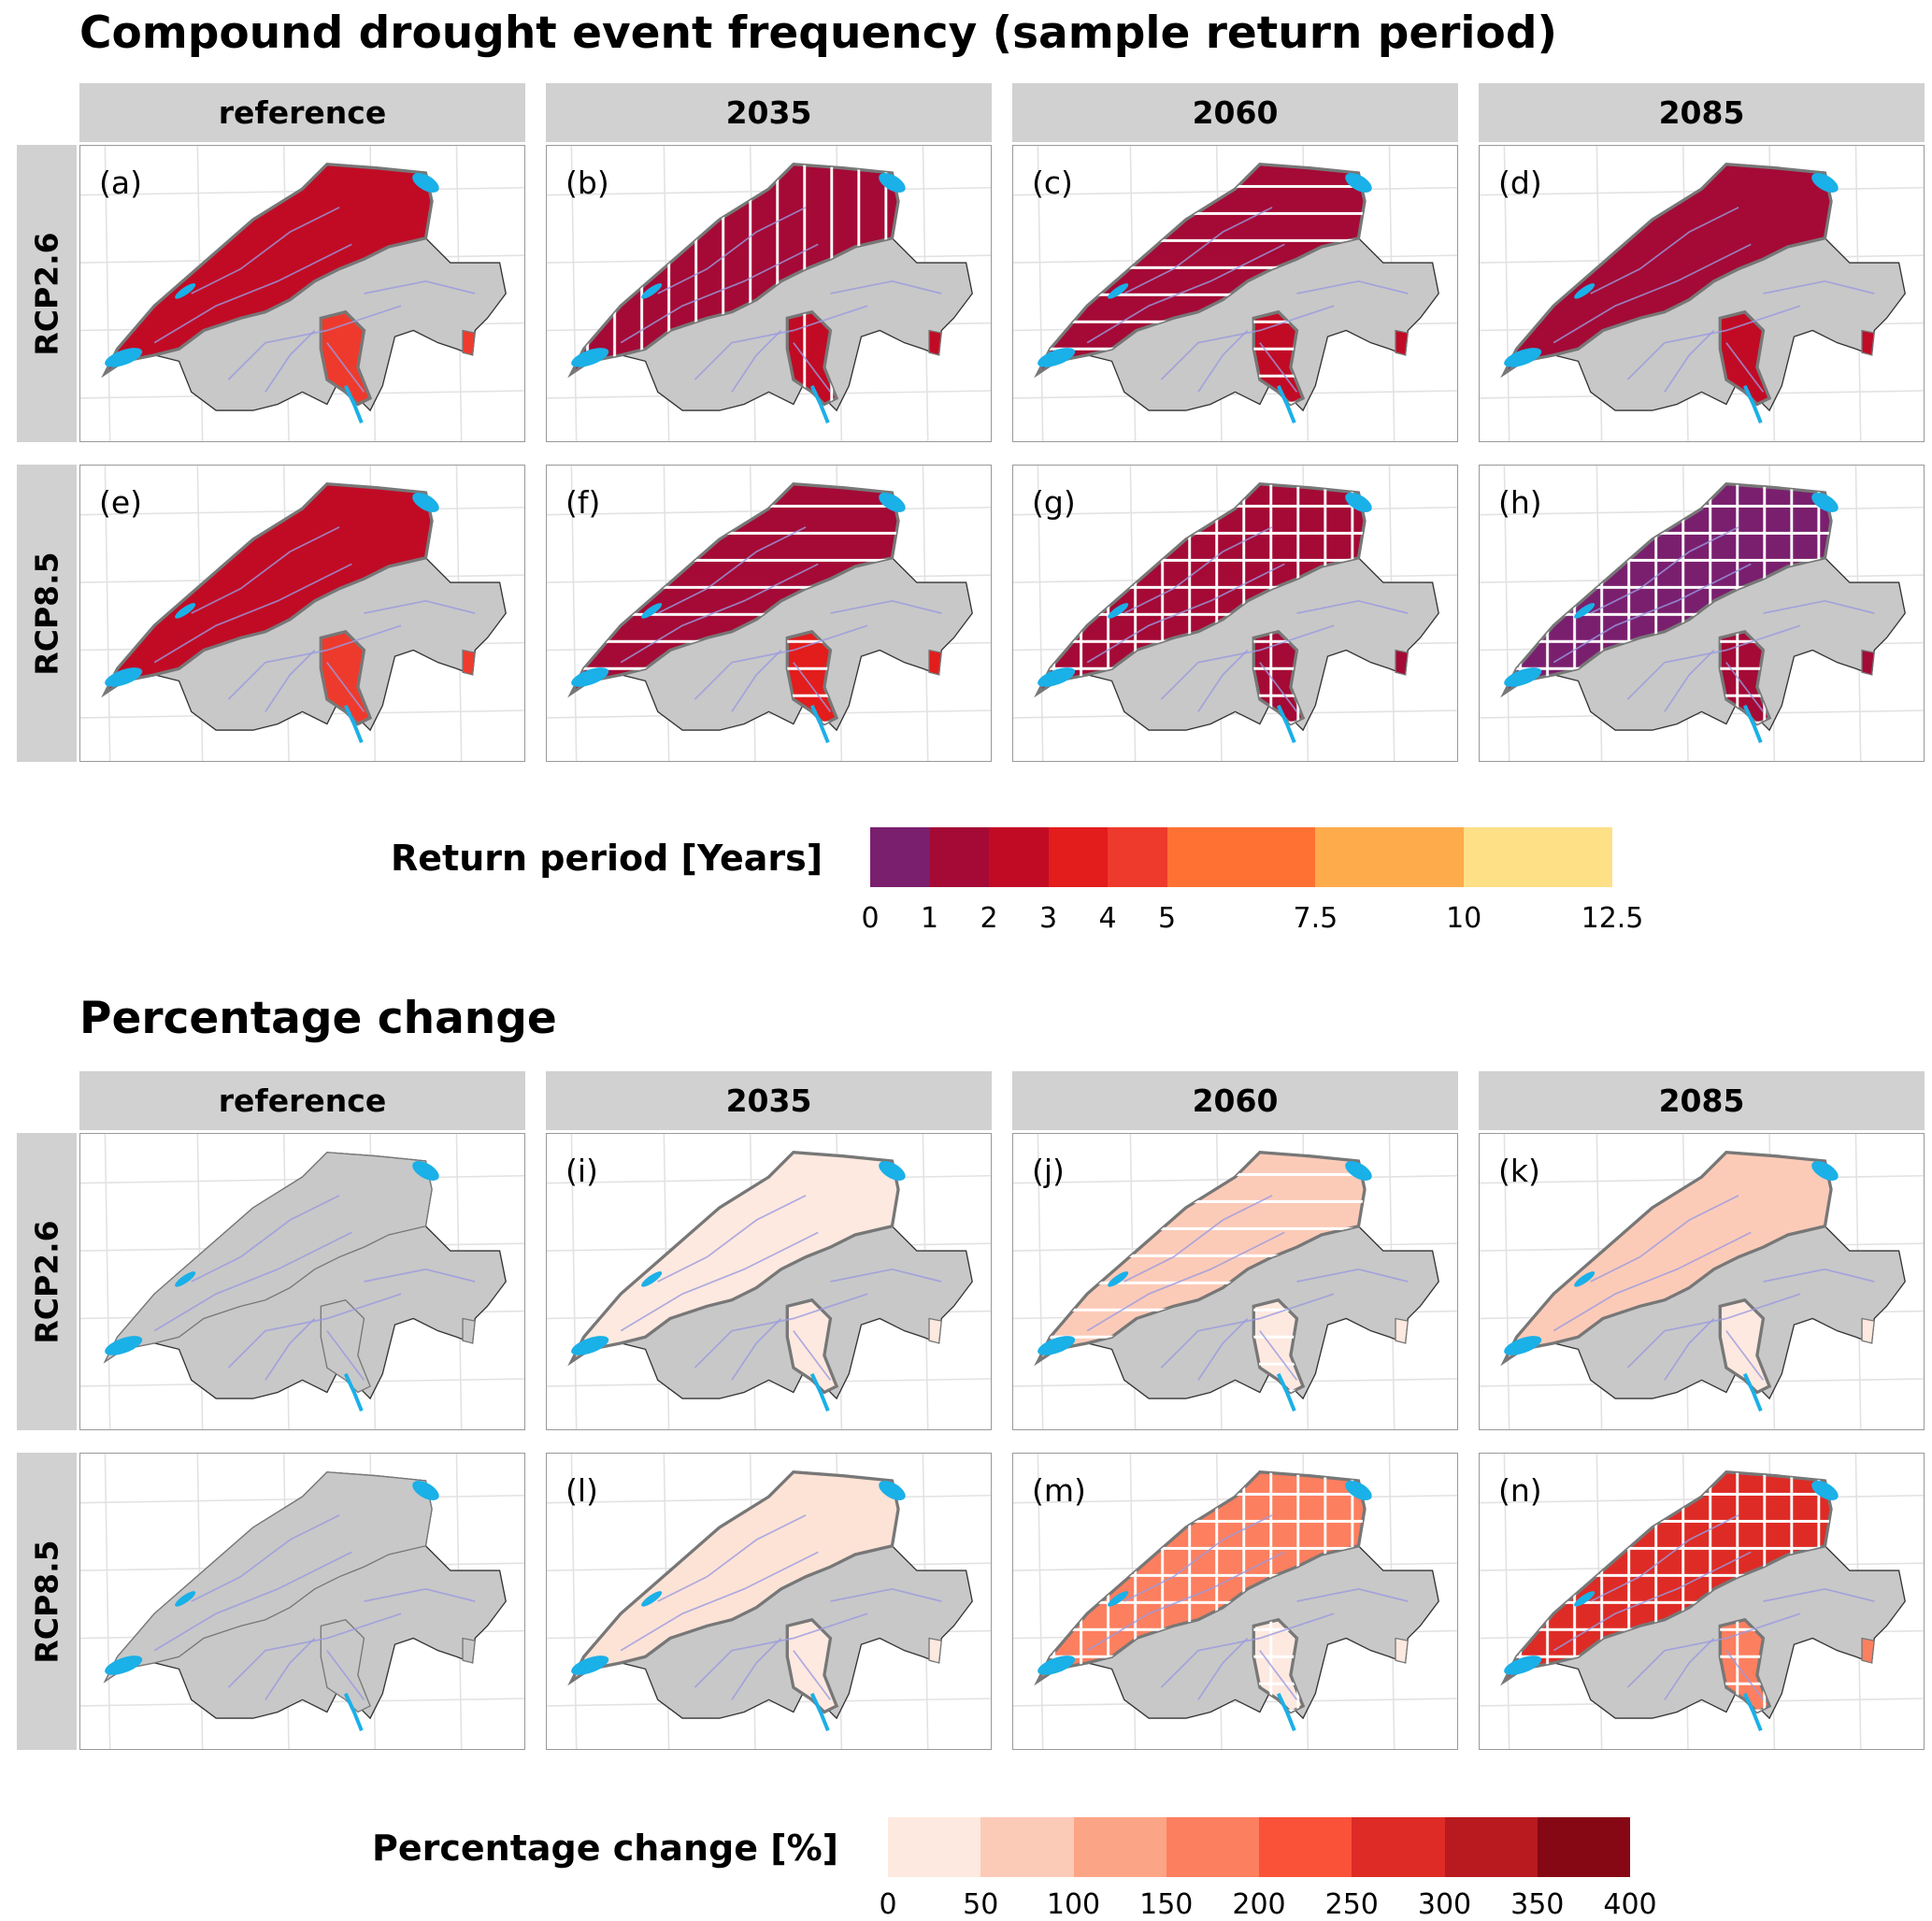 Image resolution: width=1932 pixels, height=1921 pixels. I want to click on legend-colorbar, so click(1259, 1847).